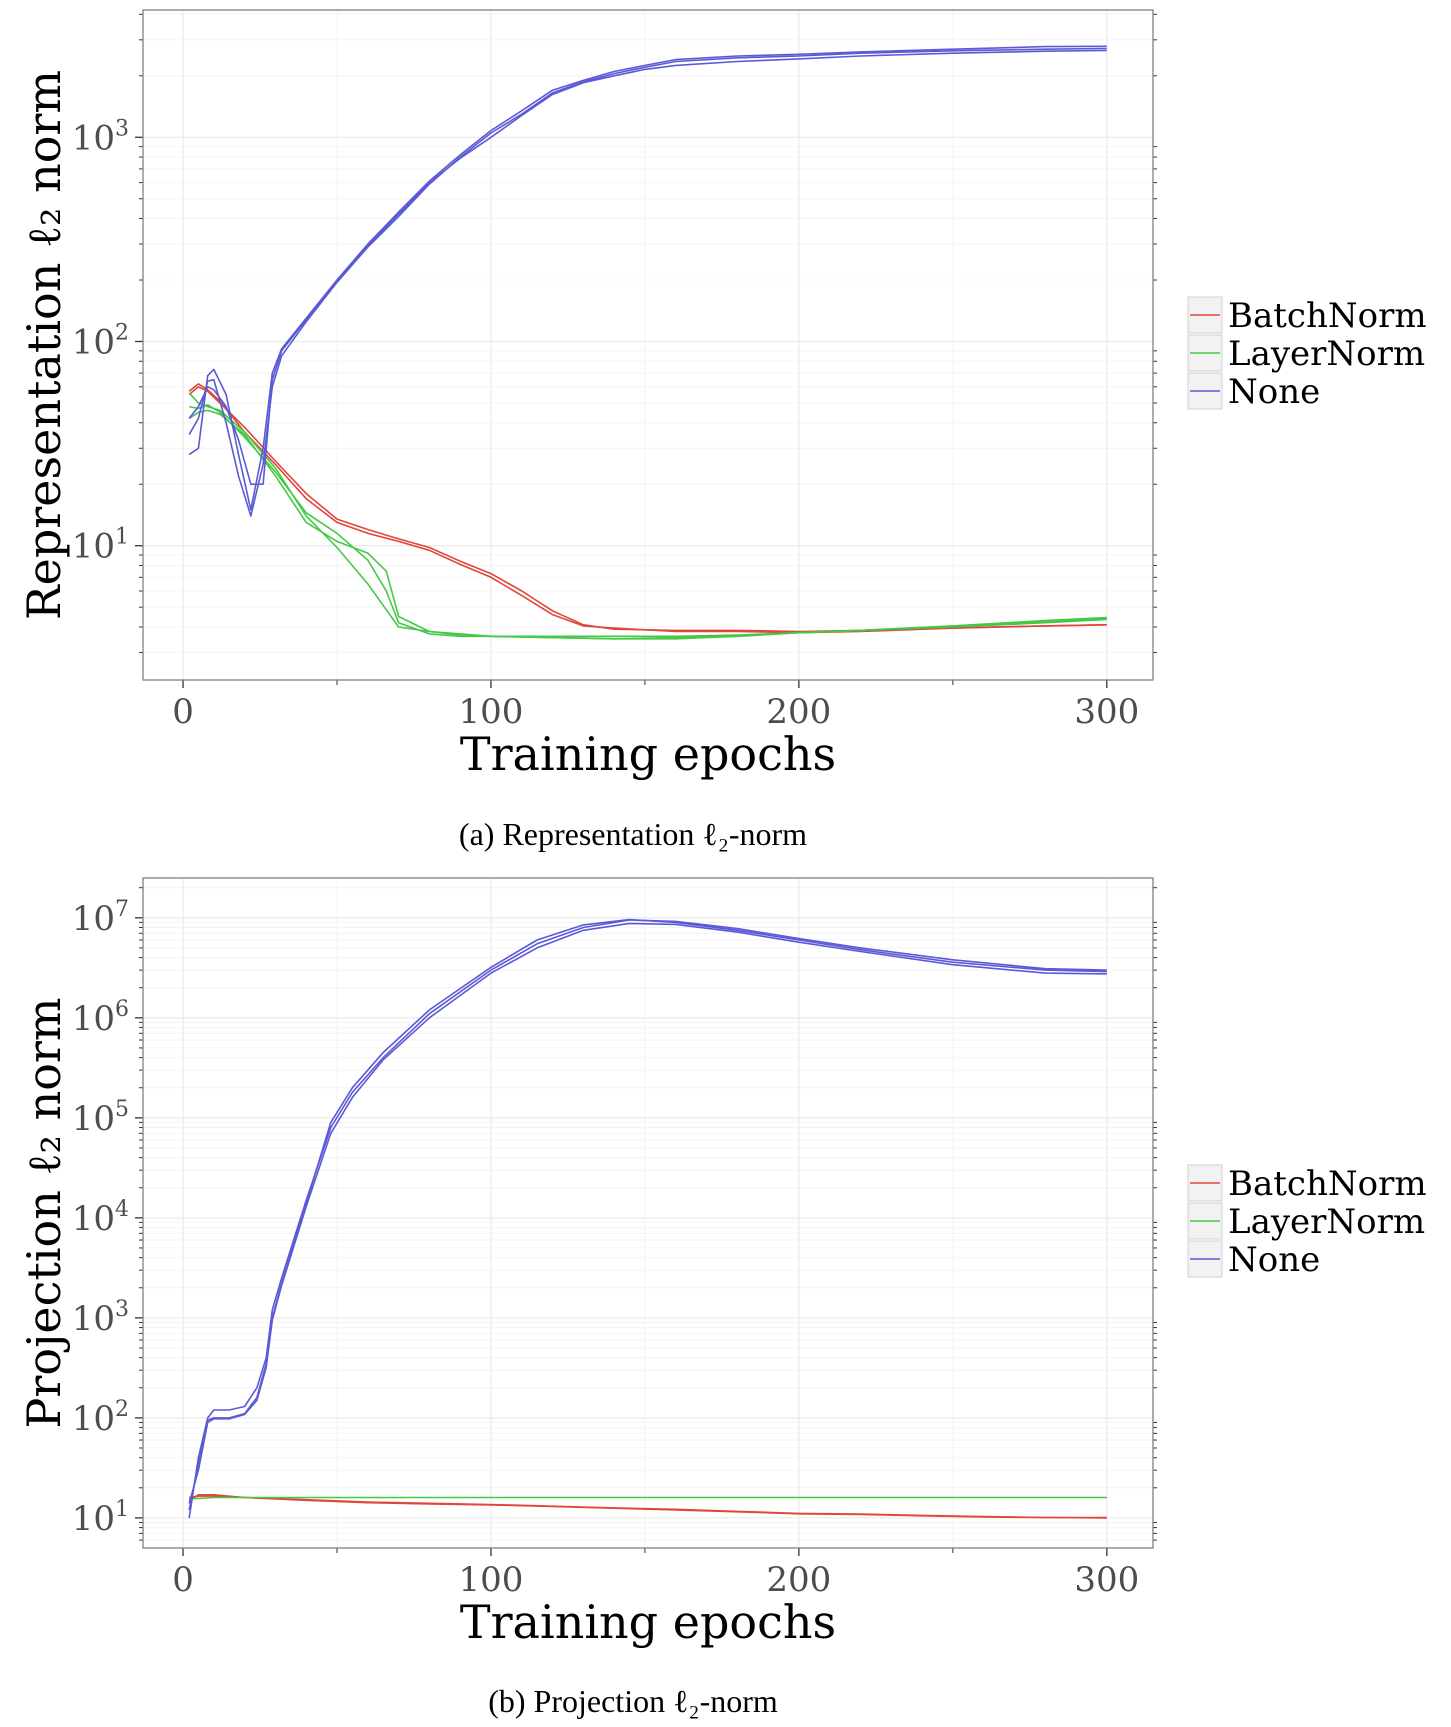 Image resolution: width=1451 pixels, height=1727 pixels. What do you see at coordinates (633, 1701) in the screenshot?
I see `figure-caption: (b) Projection ℓ₂-norm` at bounding box center [633, 1701].